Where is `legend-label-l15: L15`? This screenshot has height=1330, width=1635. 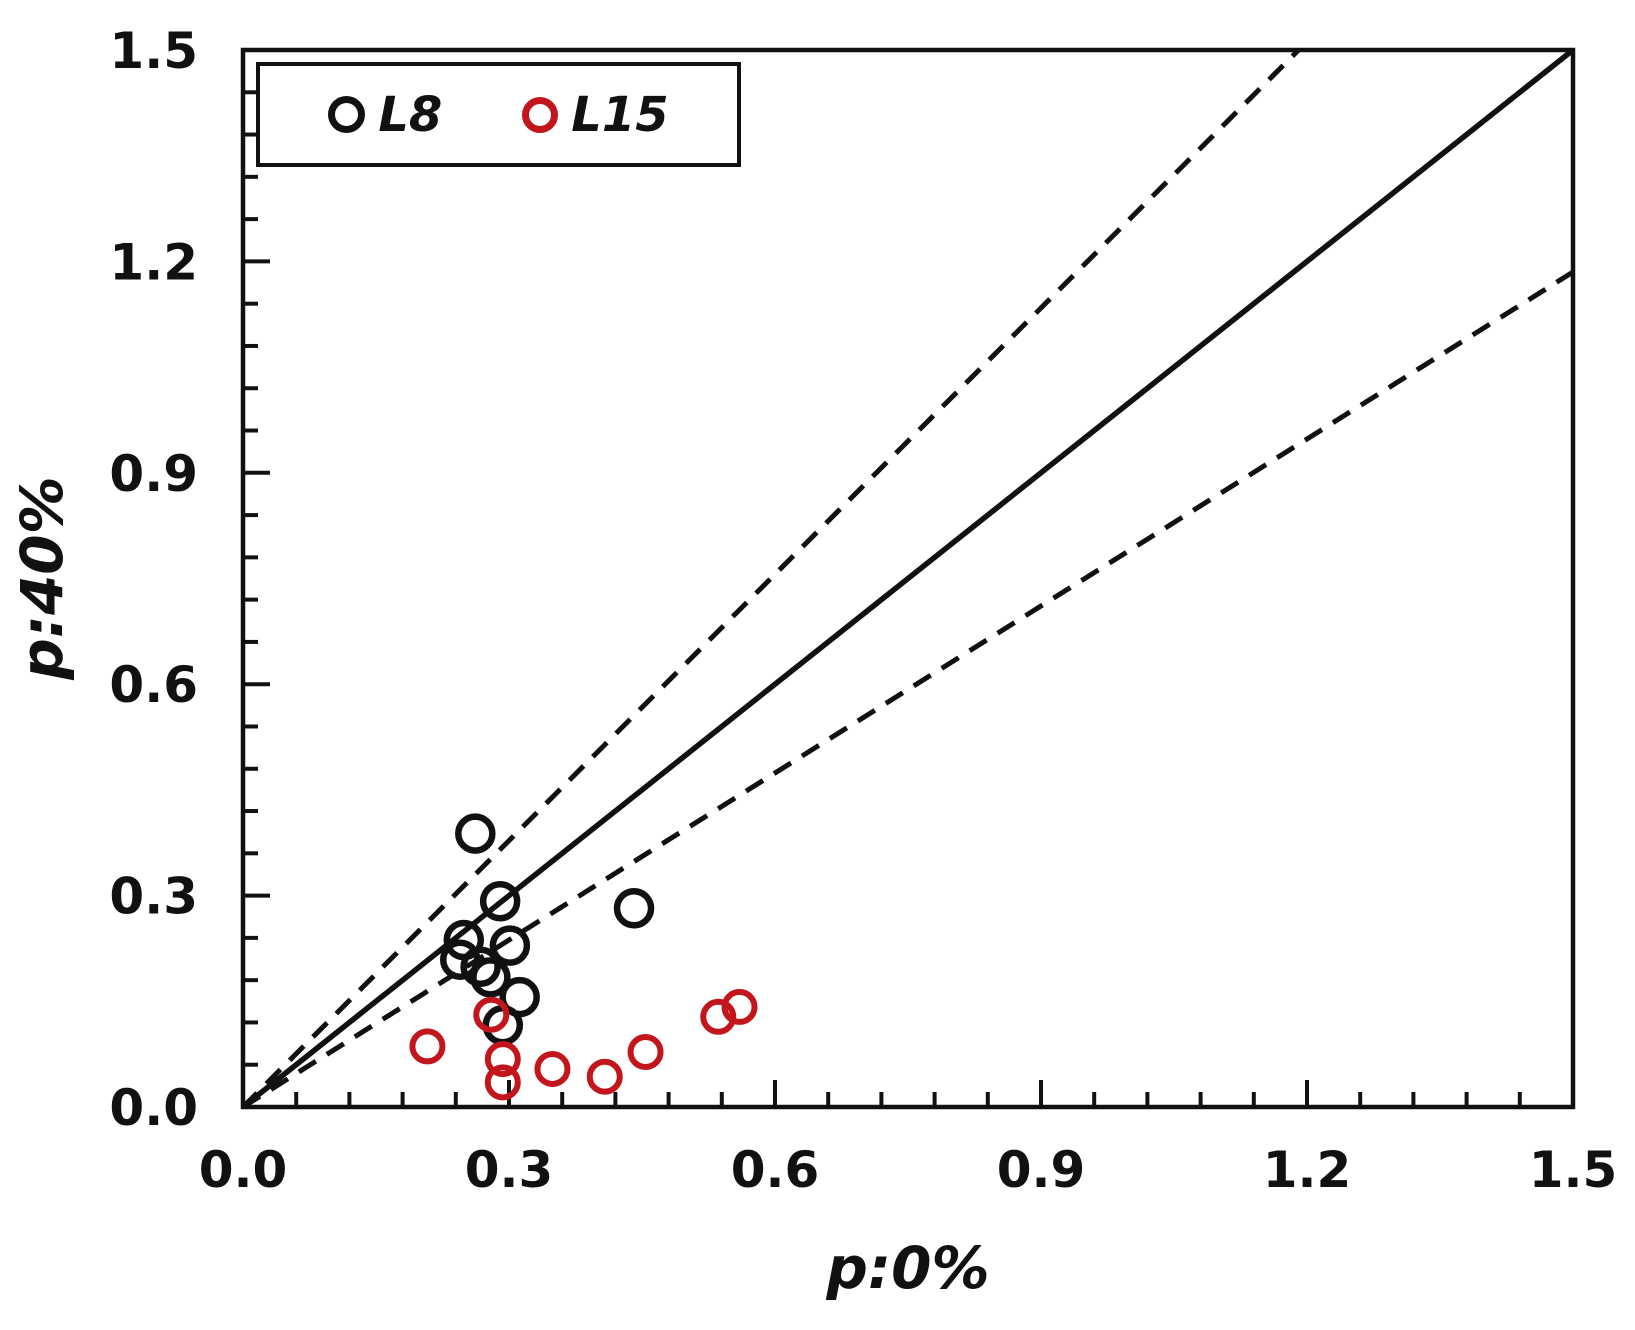
legend-label-l15: L15 is located at coordinates (620, 114).